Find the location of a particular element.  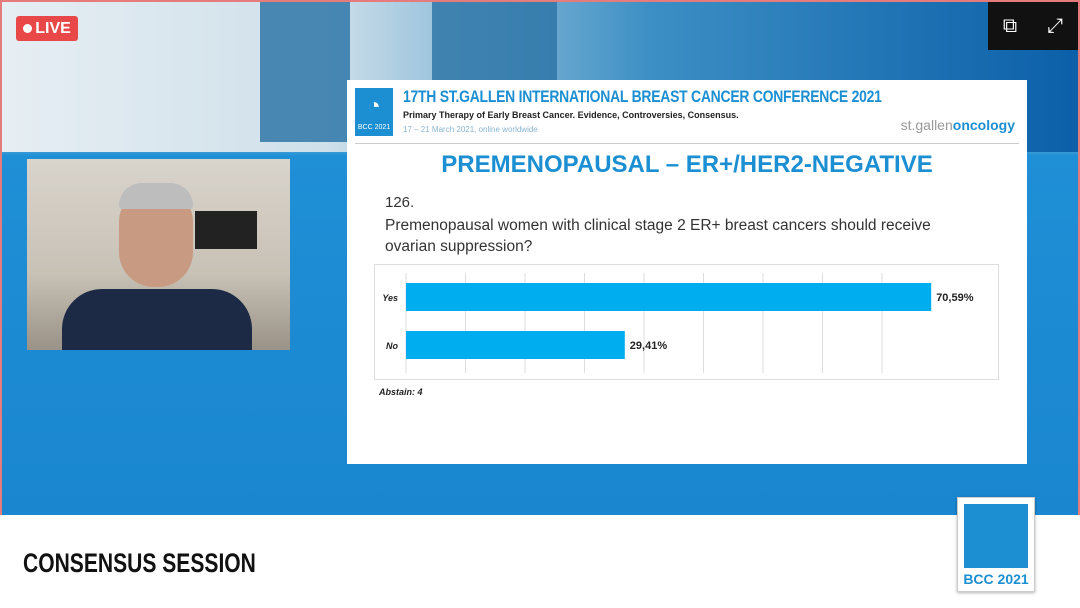

conference-dates: 17 – 21 March 2021, online worldwide is located at coordinates (470, 129).